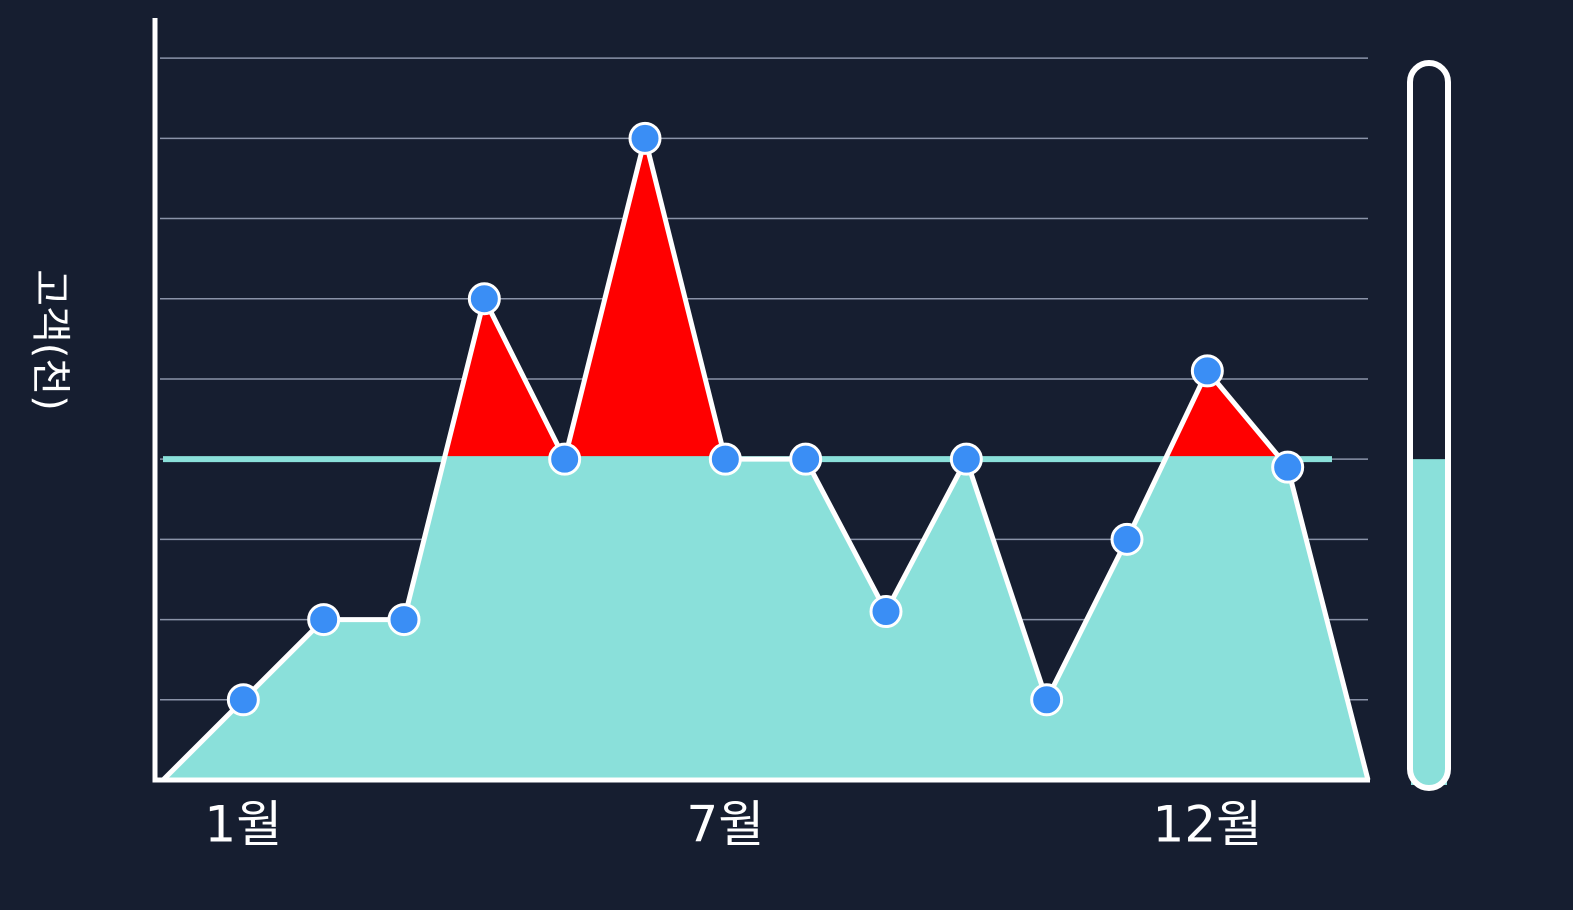 This screenshot has width=1573, height=910. Describe the element at coordinates (1208, 825) in the screenshot. I see `x-tick-label: 12월` at that location.